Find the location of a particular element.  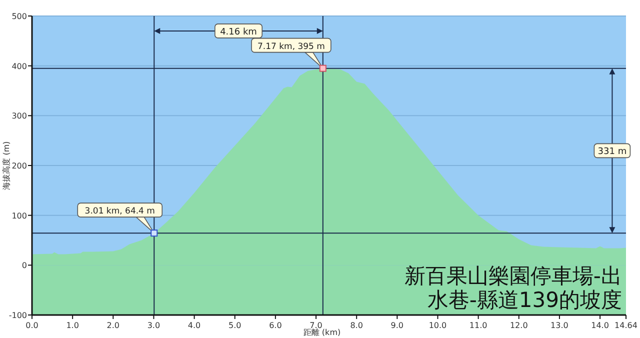

y-tick-label: 200 is located at coordinates (19, 166).